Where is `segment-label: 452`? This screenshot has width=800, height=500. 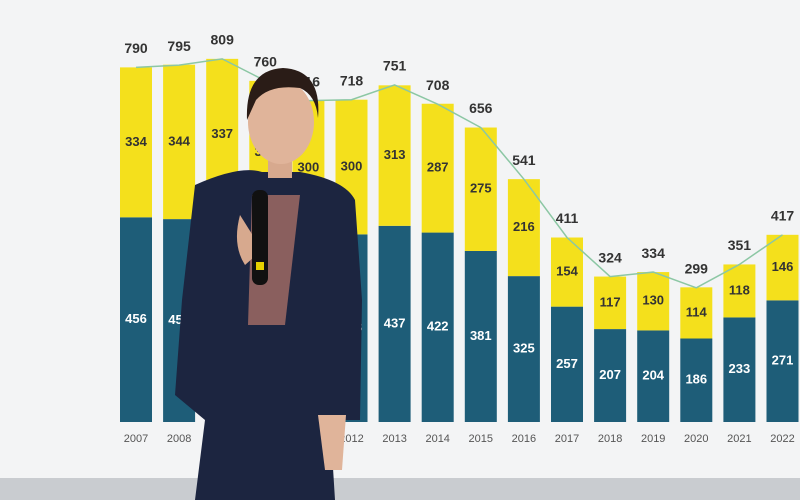
segment-label: 452 is located at coordinates (179, 319).